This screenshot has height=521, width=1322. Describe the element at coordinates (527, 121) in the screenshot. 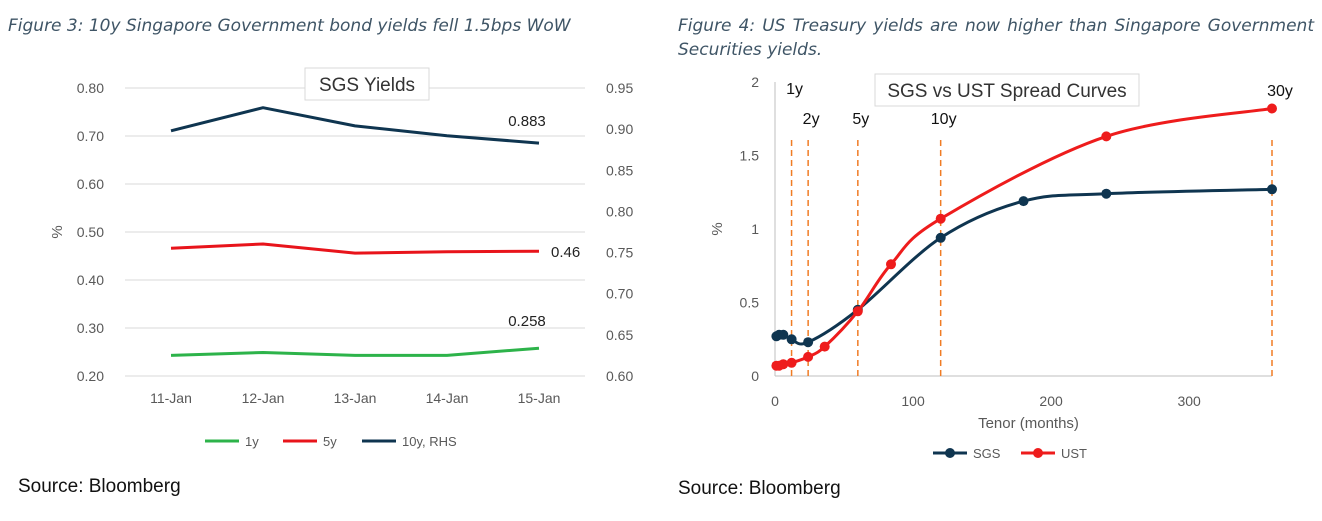

I see `data-label-10y-rhs: 0.883` at that location.